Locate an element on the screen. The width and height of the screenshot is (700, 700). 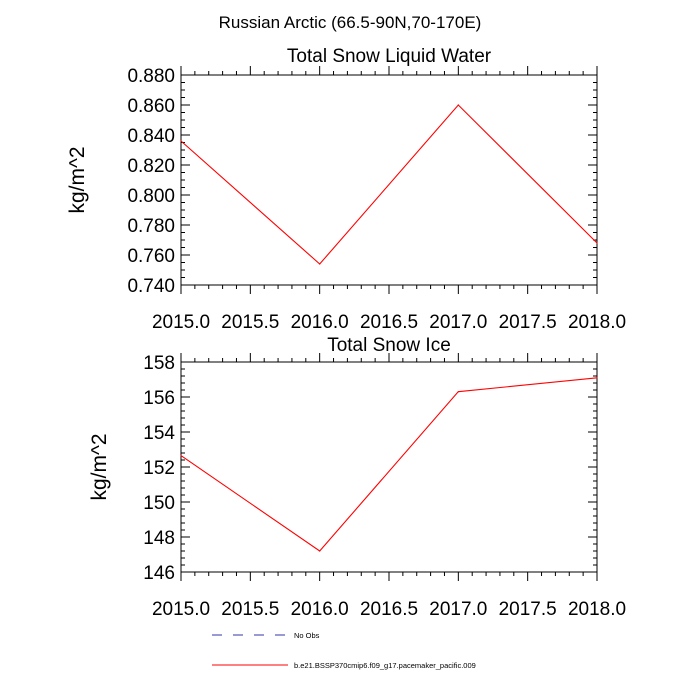
y-tick-label: 154 is located at coordinates (159, 433).